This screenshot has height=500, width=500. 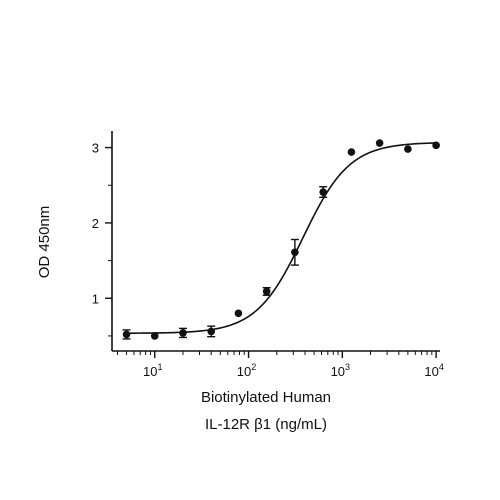 What do you see at coordinates (266, 397) in the screenshot?
I see `x-axis-title-line-1: Biotinylated Human` at bounding box center [266, 397].